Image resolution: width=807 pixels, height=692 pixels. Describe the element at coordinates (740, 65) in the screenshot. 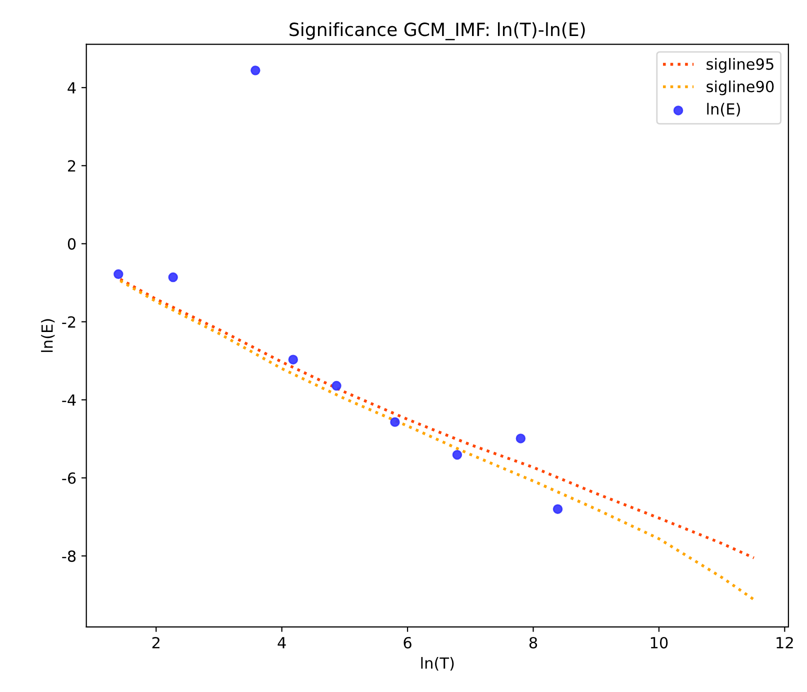

I see `legend-label: sigline95` at that location.